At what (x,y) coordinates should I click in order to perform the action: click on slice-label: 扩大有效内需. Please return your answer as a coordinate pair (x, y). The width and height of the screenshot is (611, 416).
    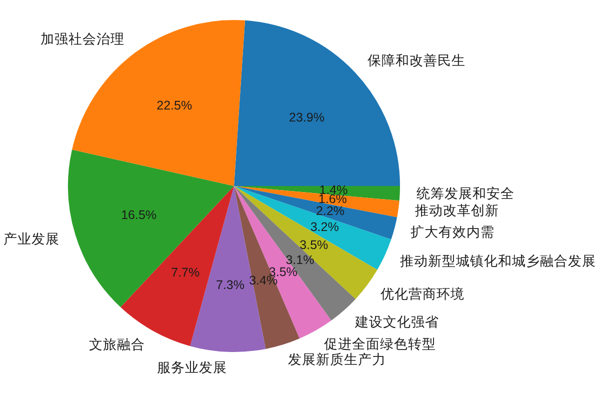
    Looking at the image, I should click on (452, 232).